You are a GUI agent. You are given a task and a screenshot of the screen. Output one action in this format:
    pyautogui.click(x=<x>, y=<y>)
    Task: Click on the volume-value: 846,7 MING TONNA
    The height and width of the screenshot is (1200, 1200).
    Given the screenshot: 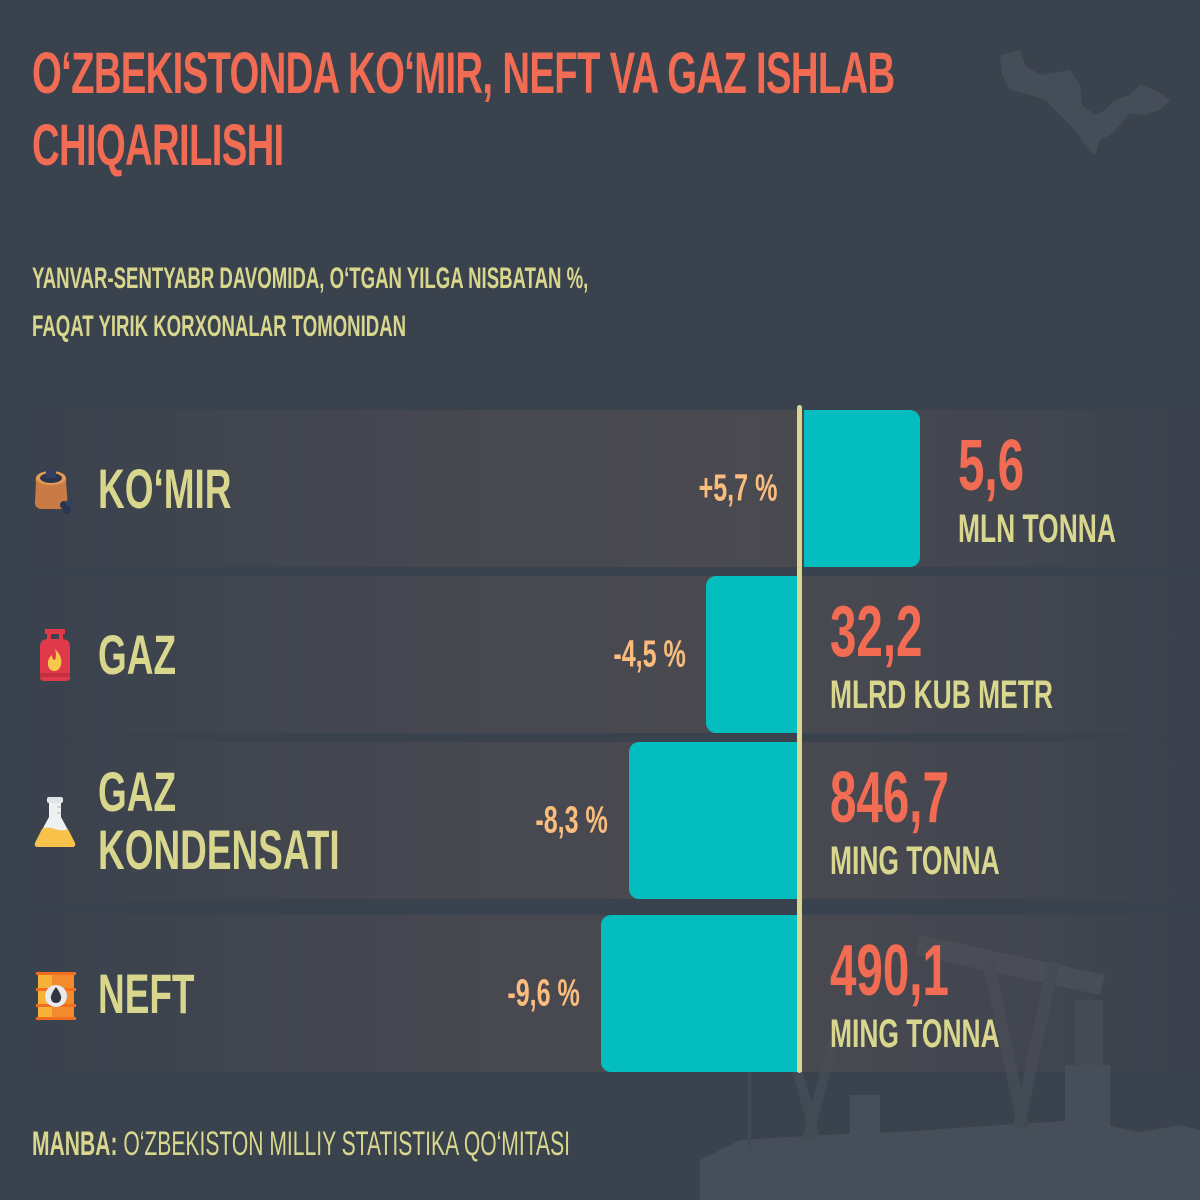 What is the action you would take?
    pyautogui.click(x=915, y=820)
    